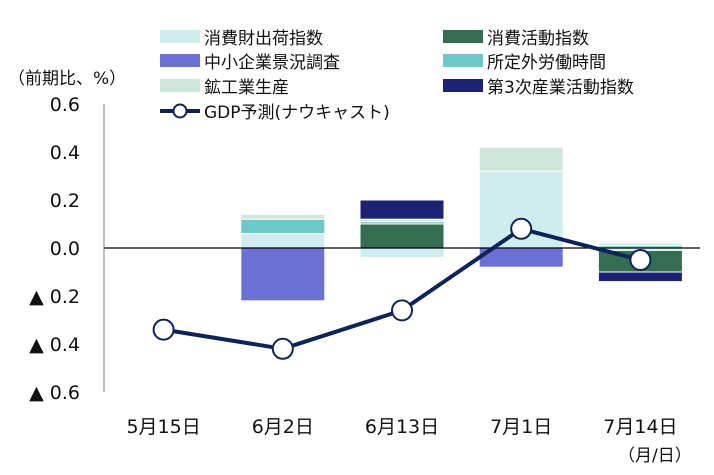 The image size is (714, 475). I want to click on x-tick-label: 5月15日, so click(163, 427).